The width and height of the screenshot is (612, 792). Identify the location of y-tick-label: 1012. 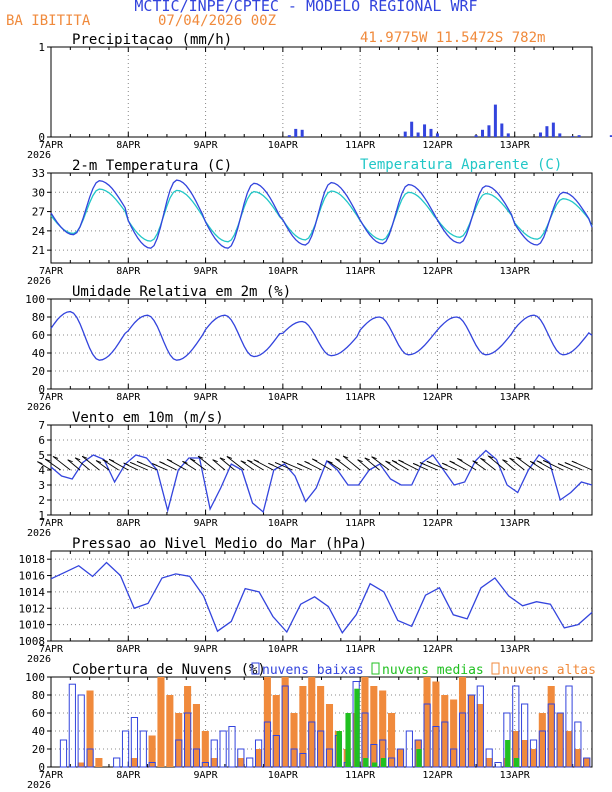
(32, 608).